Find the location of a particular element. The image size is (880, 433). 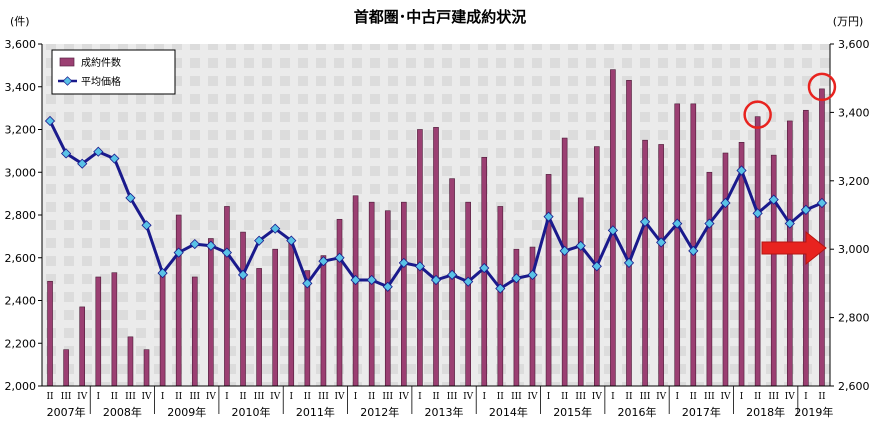

left-tick-label: 3,400 is located at coordinates (21, 87).